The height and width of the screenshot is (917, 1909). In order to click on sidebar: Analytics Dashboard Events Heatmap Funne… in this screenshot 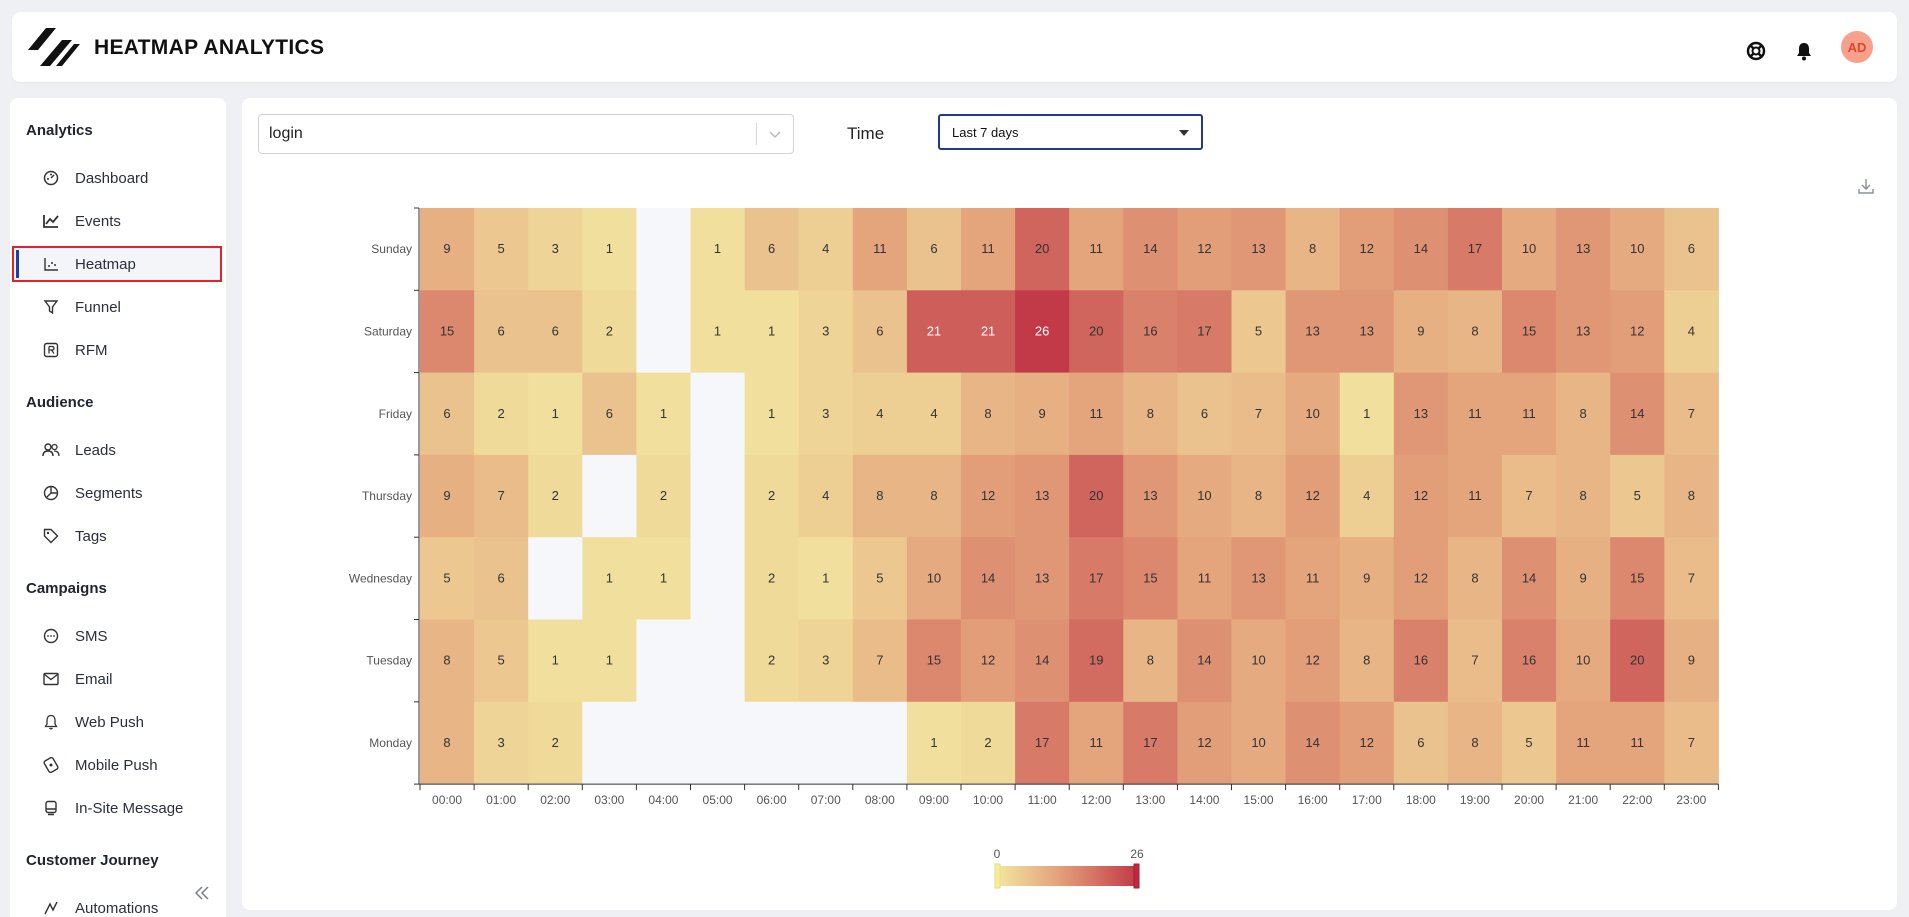, I will do `click(118, 507)`.